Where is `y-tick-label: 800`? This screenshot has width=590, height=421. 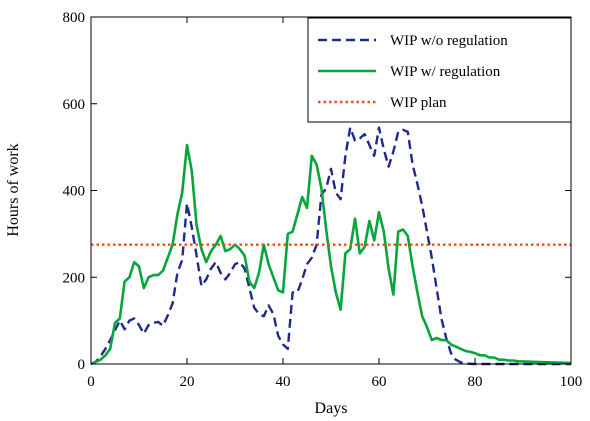 y-tick-label: 800 is located at coordinates (74, 18).